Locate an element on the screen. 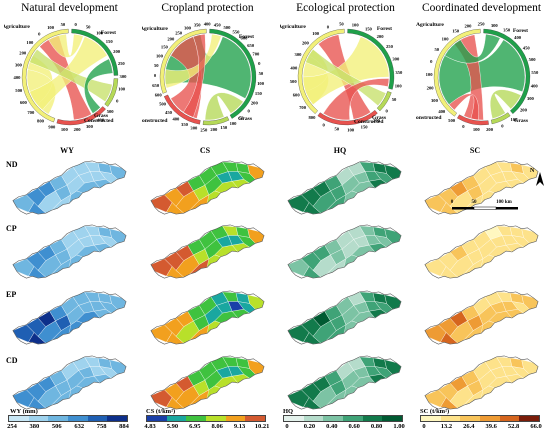 This screenshot has height=435, width=550. scale-tick-50: 50 is located at coordinates (474, 202).